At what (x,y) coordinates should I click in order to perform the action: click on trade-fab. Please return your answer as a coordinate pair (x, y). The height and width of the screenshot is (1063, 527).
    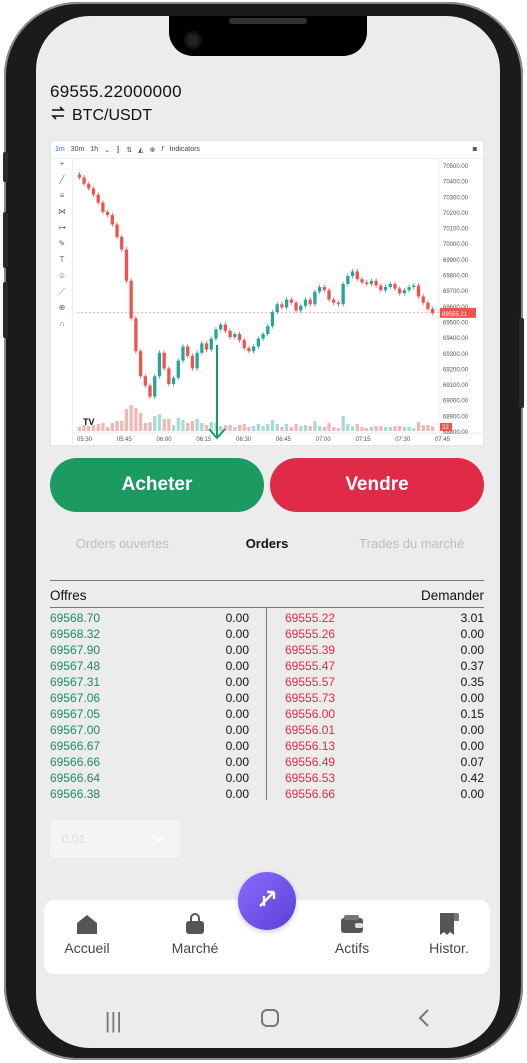
    Looking at the image, I should click on (267, 901).